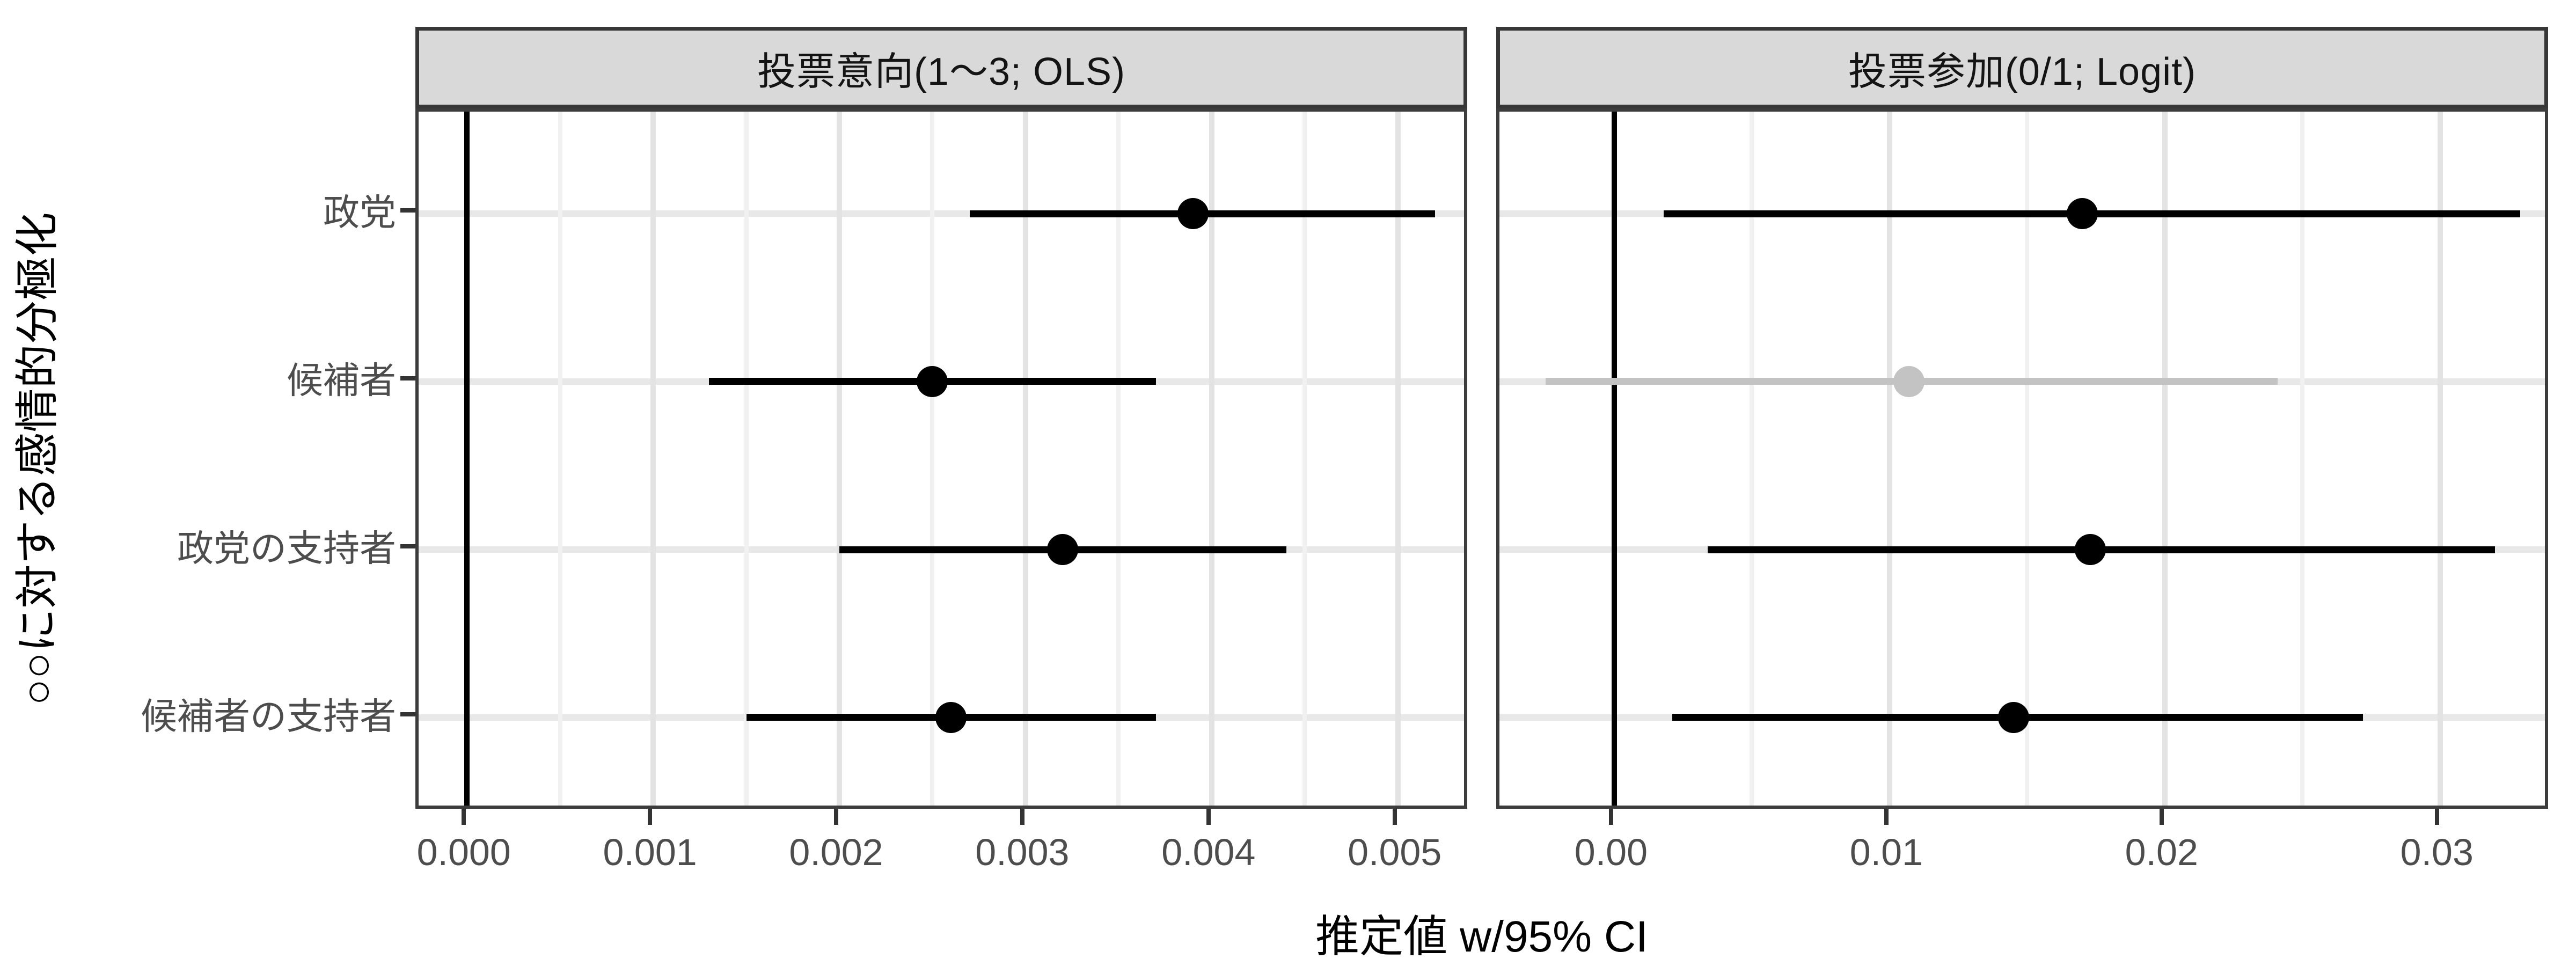 Image resolution: width=2576 pixels, height=966 pixels. What do you see at coordinates (836, 852) in the screenshot?
I see `x-tick-label: 0.002` at bounding box center [836, 852].